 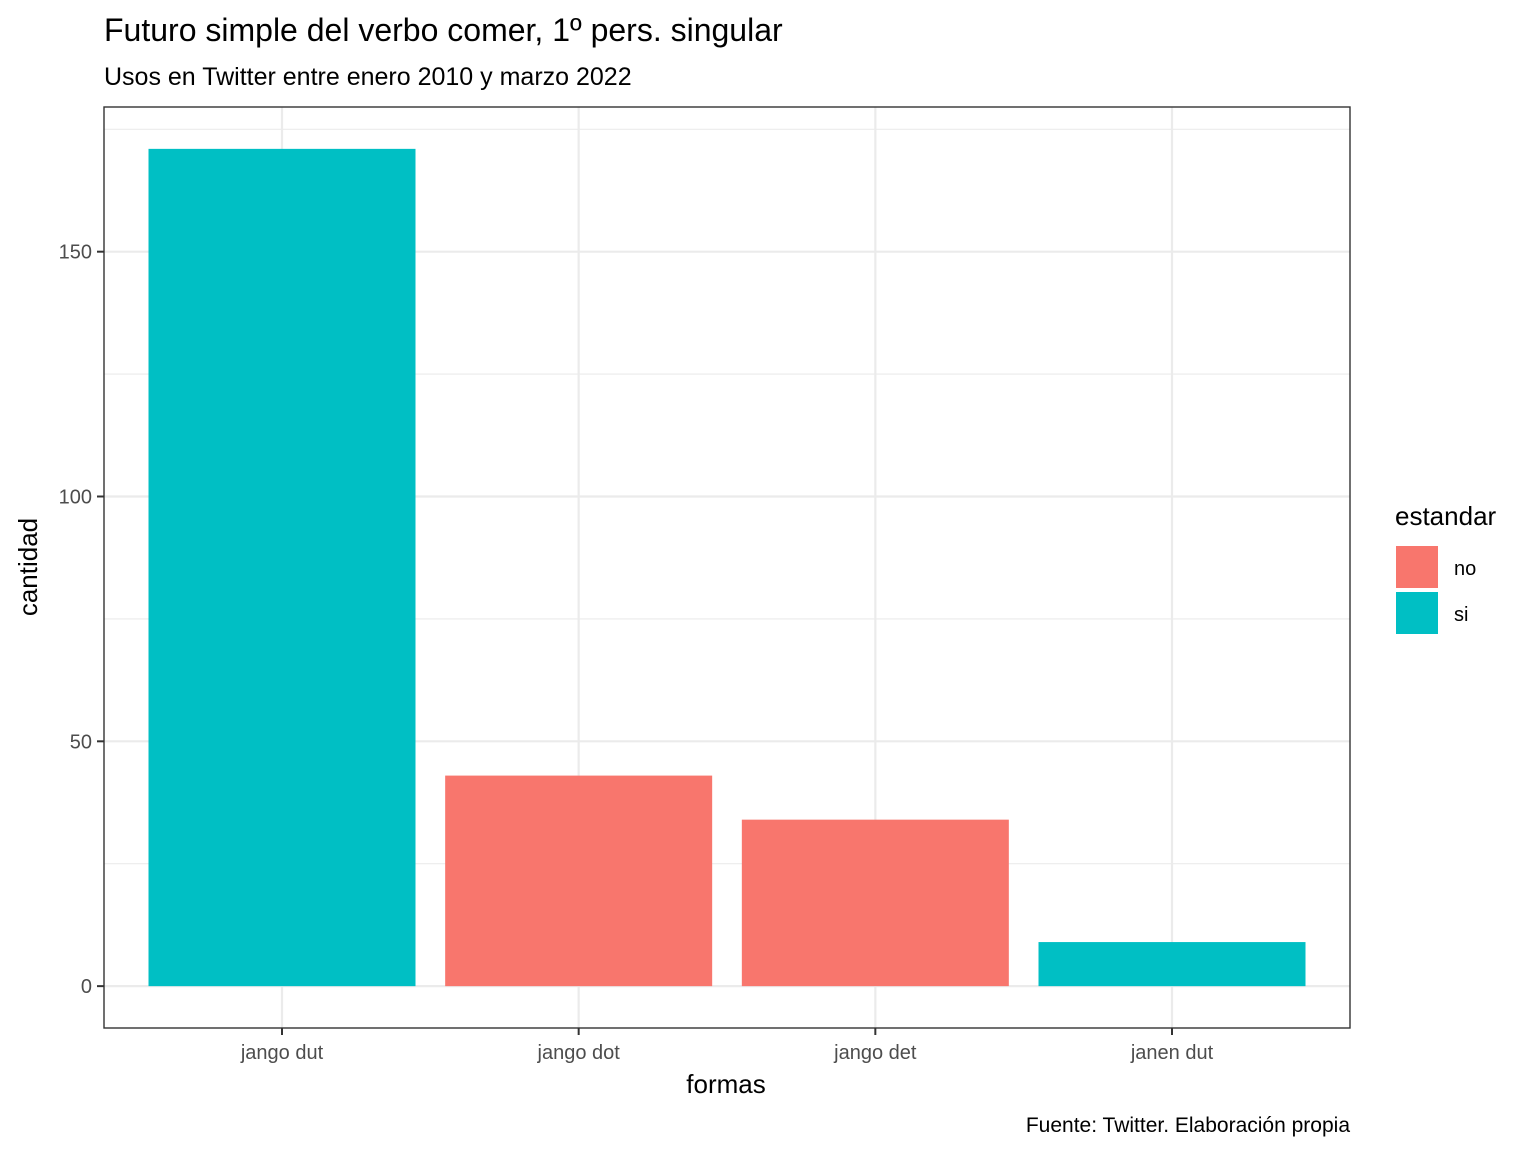 I want to click on x-axis-title: formas, so click(x=725, y=1084).